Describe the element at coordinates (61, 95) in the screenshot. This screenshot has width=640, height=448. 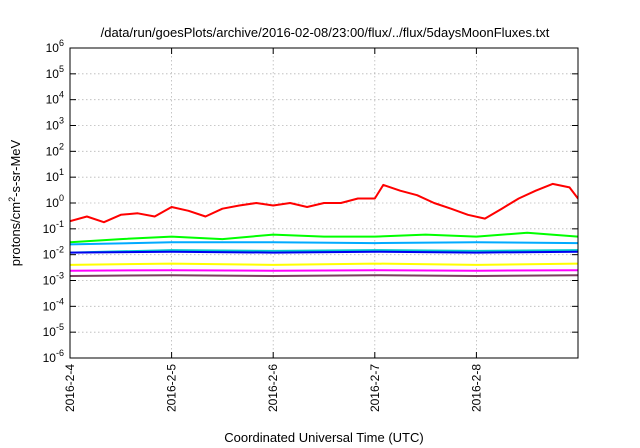
I see `y-tick-exponent: 4` at that location.